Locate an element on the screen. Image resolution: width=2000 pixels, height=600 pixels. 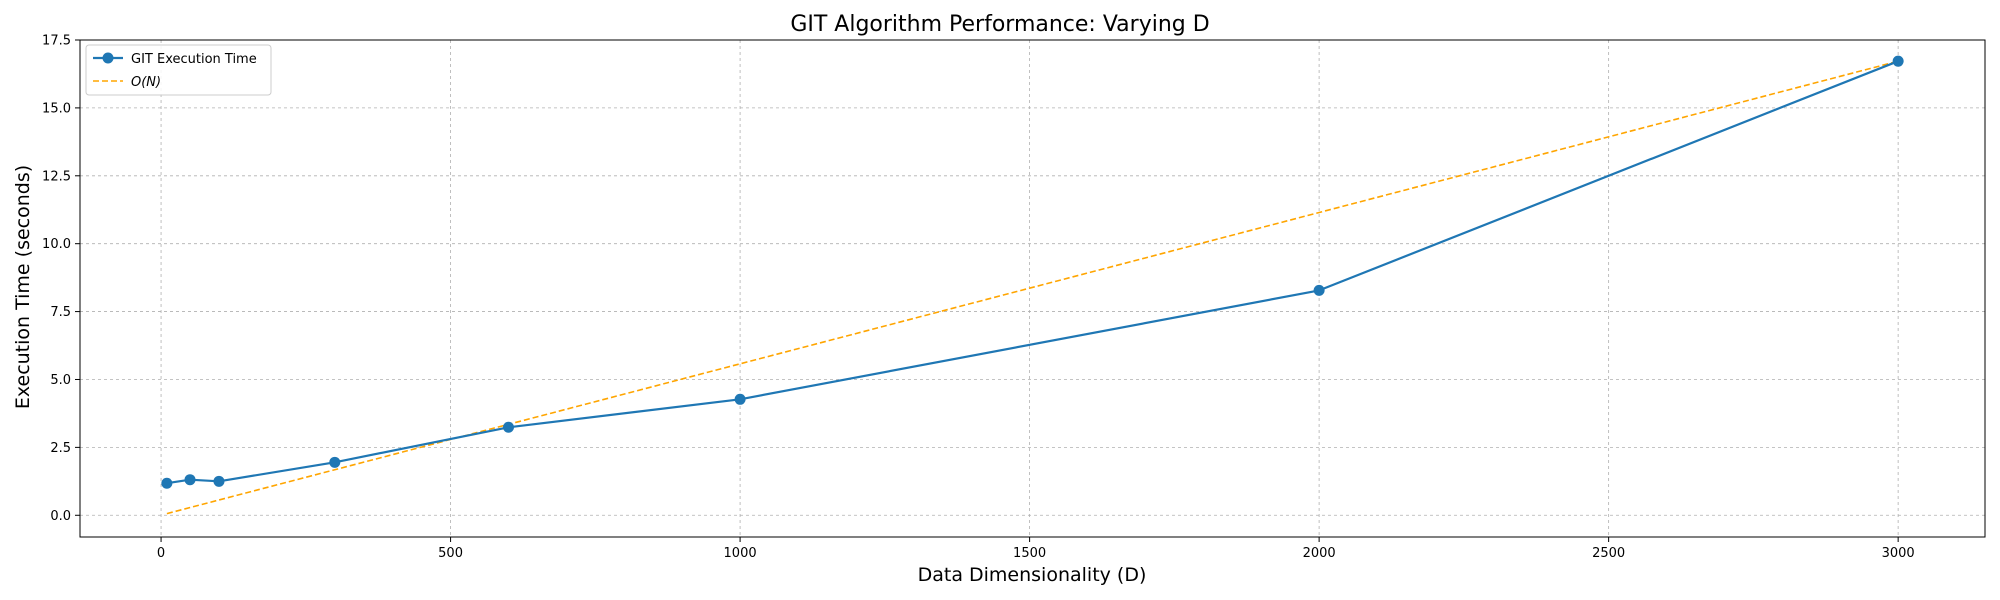
y-tick-label: 7.5 is located at coordinates (60, 312).